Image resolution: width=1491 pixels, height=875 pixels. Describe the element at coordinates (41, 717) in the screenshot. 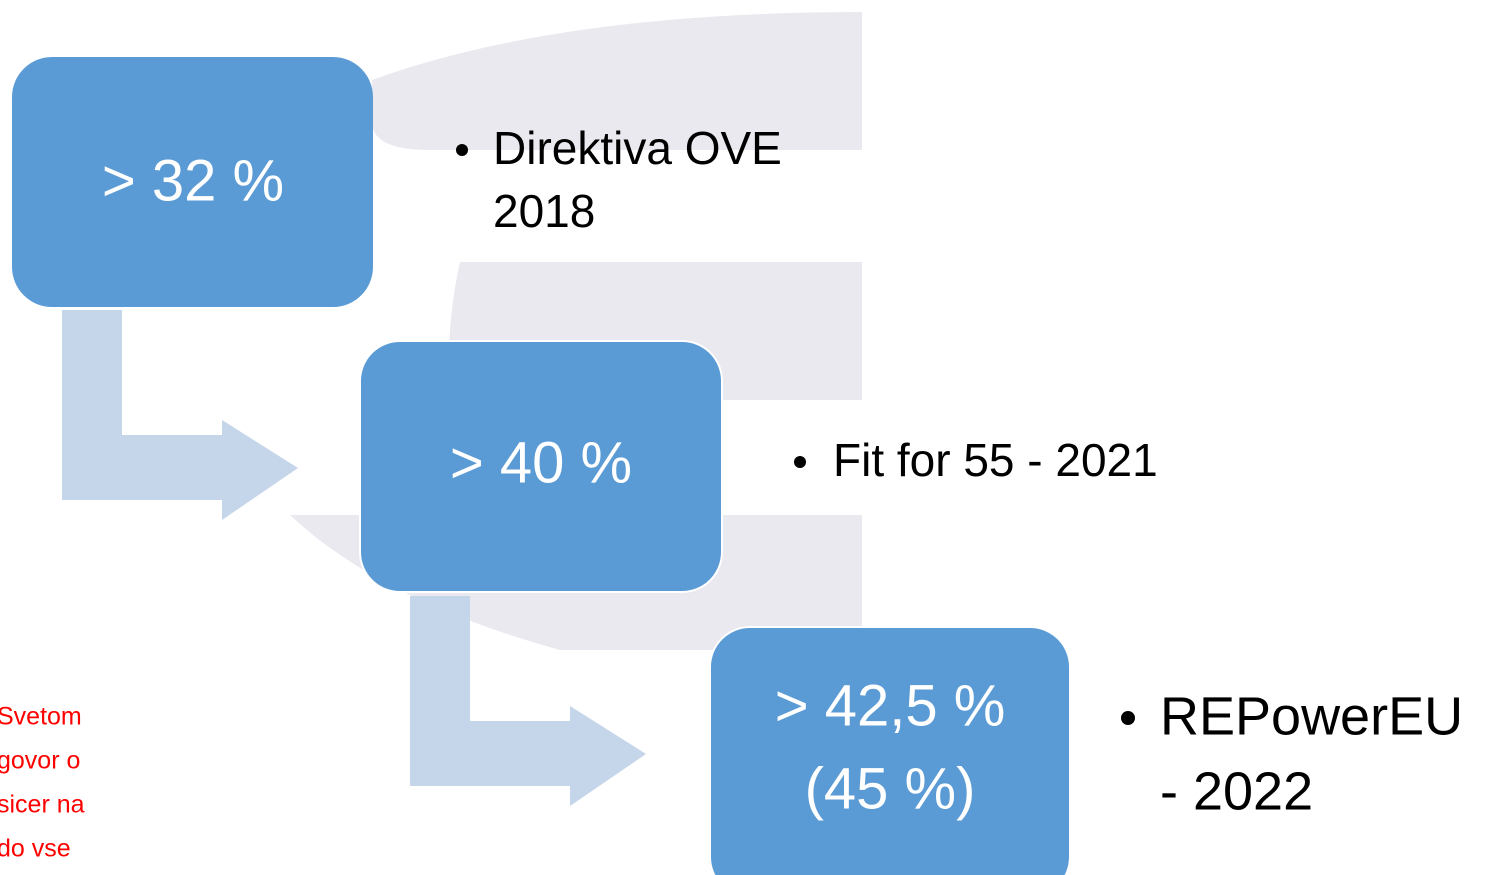

I see `note-text: Svetom` at that location.